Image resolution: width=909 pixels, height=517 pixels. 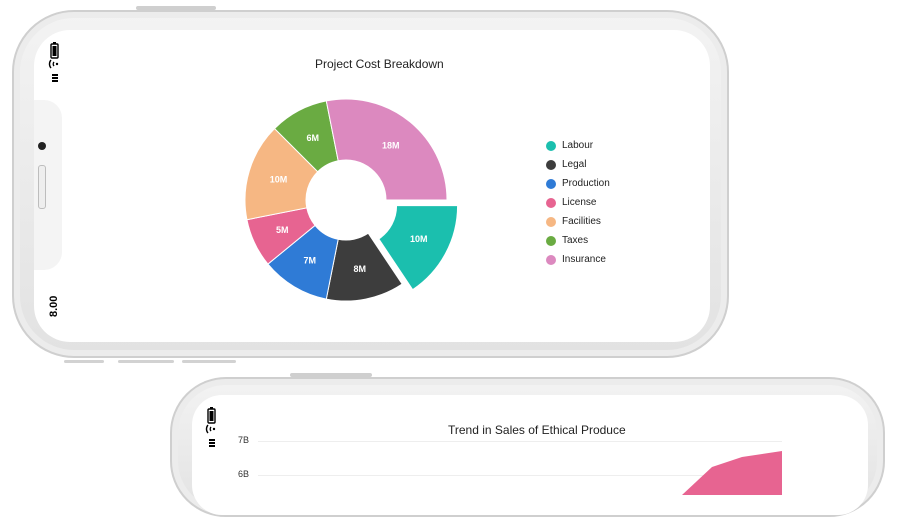 What do you see at coordinates (584, 259) in the screenshot?
I see `legend-label: Insurance` at bounding box center [584, 259].